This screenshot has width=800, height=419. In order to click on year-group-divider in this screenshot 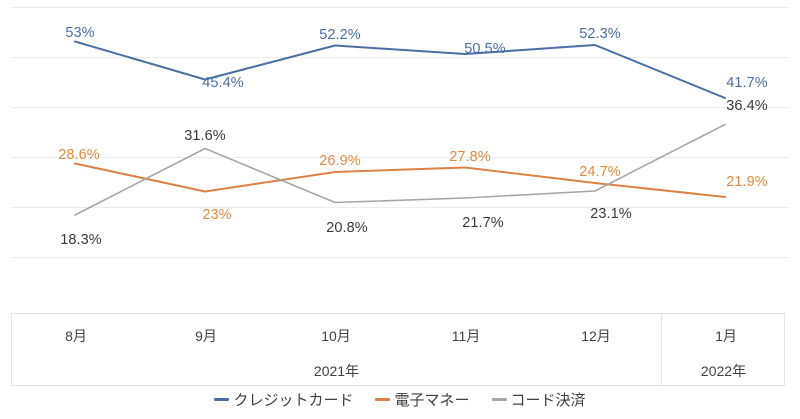, I will do `click(661, 349)`.